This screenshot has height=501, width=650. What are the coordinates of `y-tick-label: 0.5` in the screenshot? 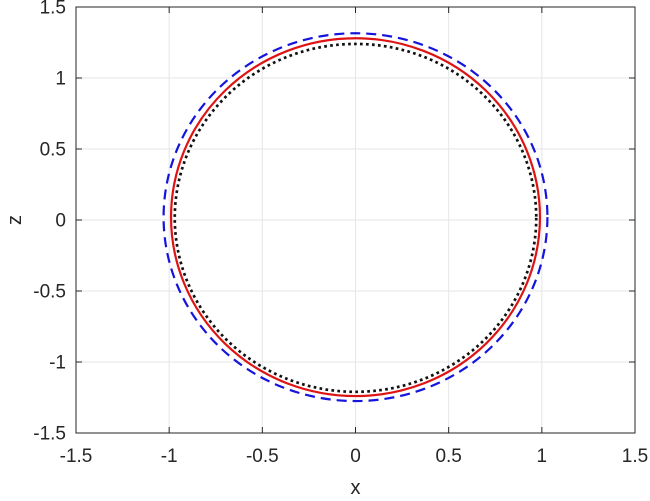 It's located at (53, 150).